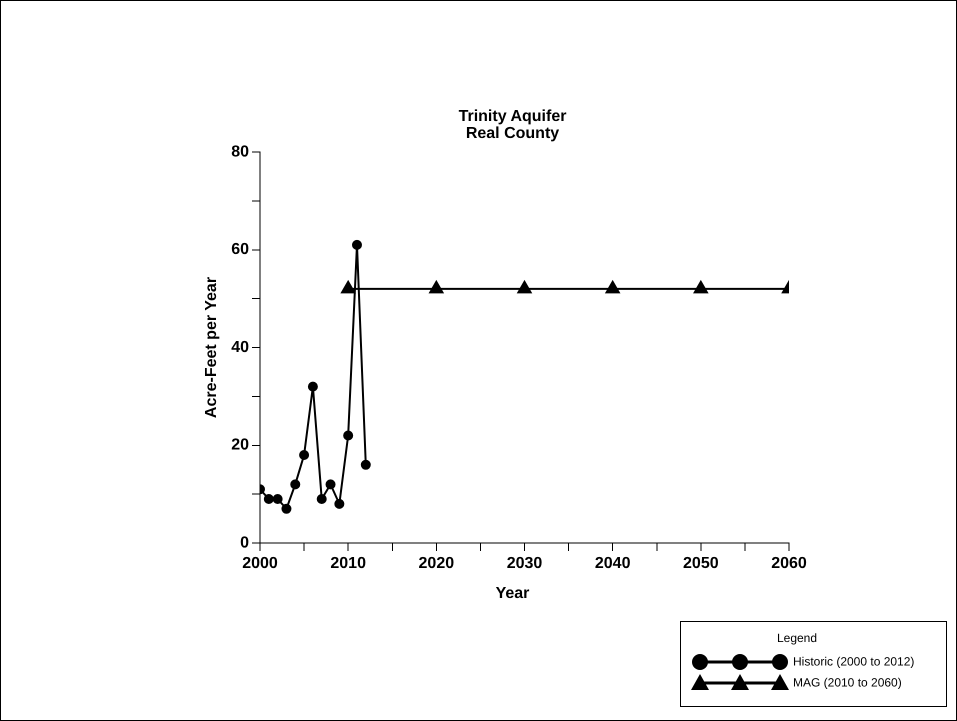 The width and height of the screenshot is (957, 721). Describe the element at coordinates (240, 151) in the screenshot. I see `y-tick-label: 80` at that location.